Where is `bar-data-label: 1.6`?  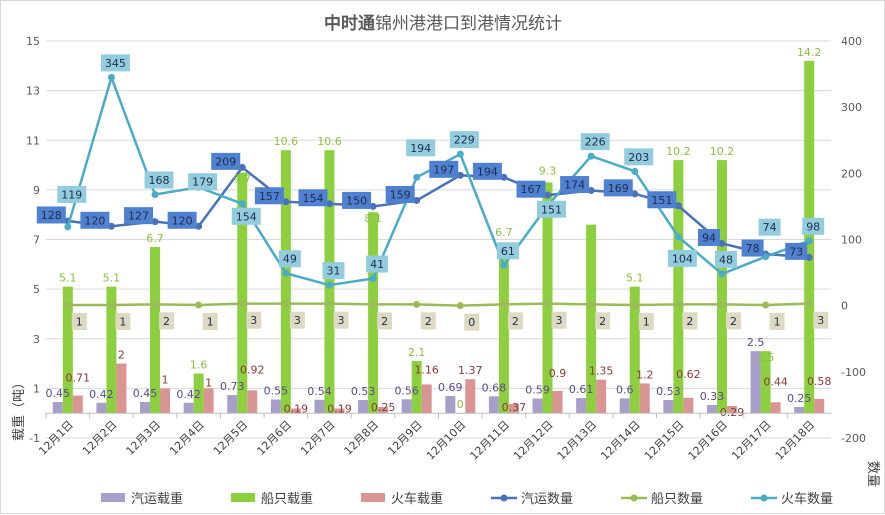 bar-data-label: 1.6 is located at coordinates (199, 364).